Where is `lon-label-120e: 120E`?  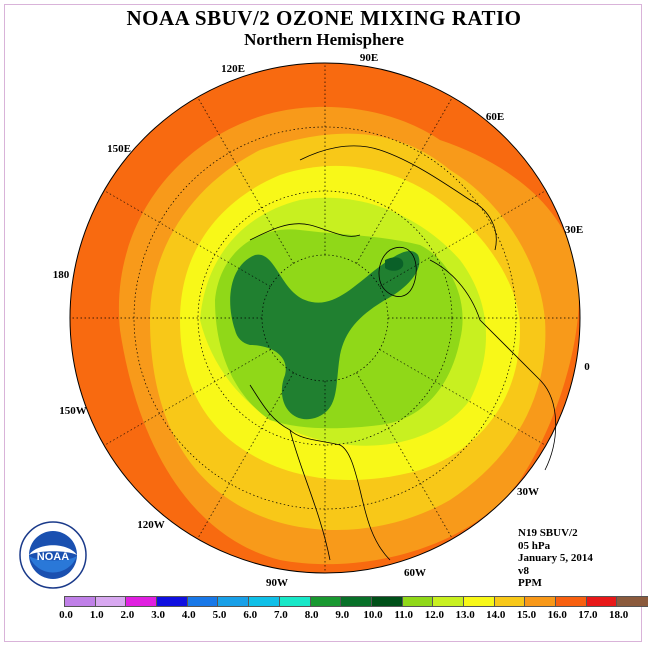
lon-label-120e: 120E is located at coordinates (233, 69).